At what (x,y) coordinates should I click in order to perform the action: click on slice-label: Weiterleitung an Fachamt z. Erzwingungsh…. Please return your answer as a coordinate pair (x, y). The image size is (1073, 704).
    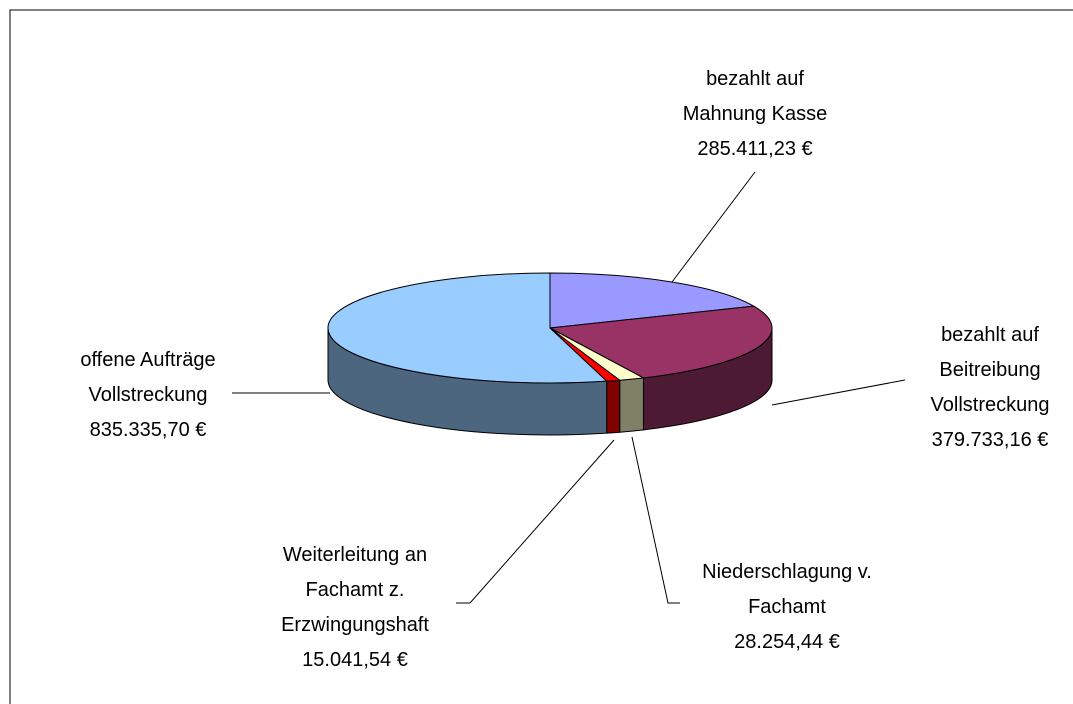
    Looking at the image, I should click on (355, 608).